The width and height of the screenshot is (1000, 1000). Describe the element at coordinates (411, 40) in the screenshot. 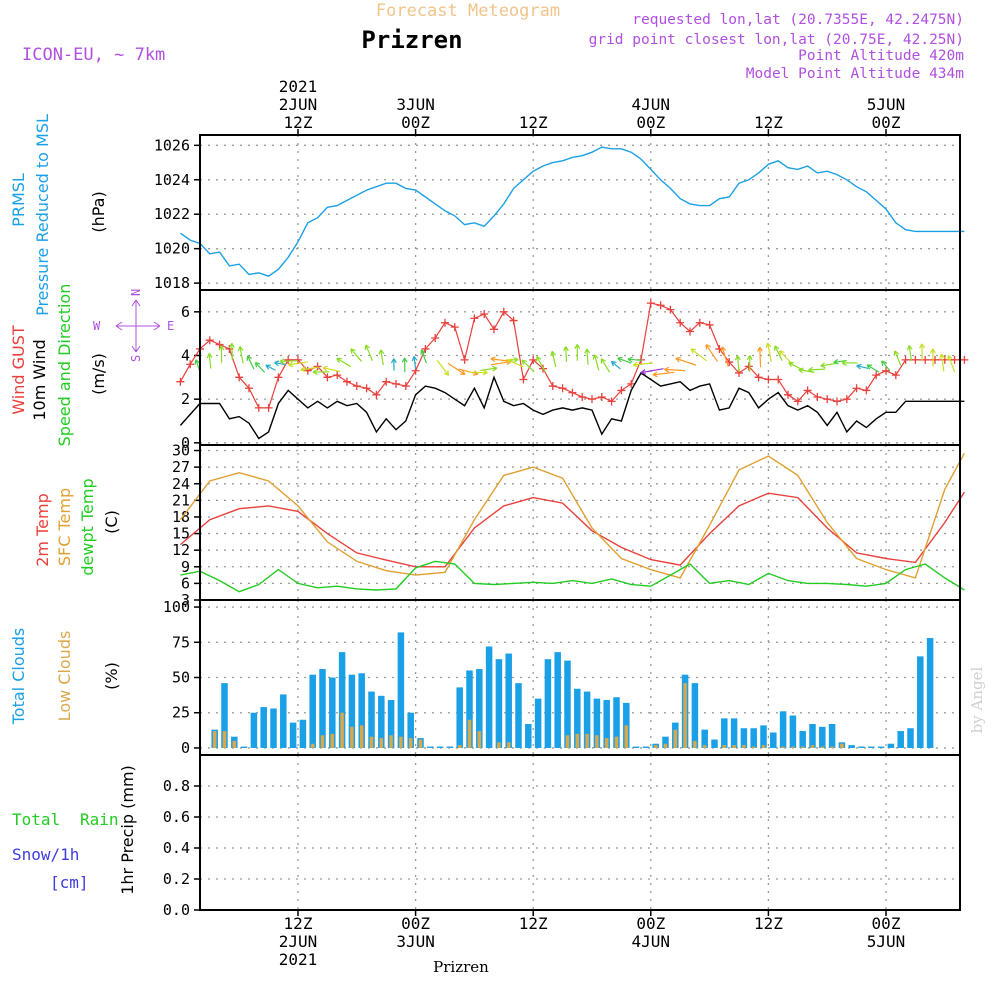

I see `chart-title: Prizren` at that location.